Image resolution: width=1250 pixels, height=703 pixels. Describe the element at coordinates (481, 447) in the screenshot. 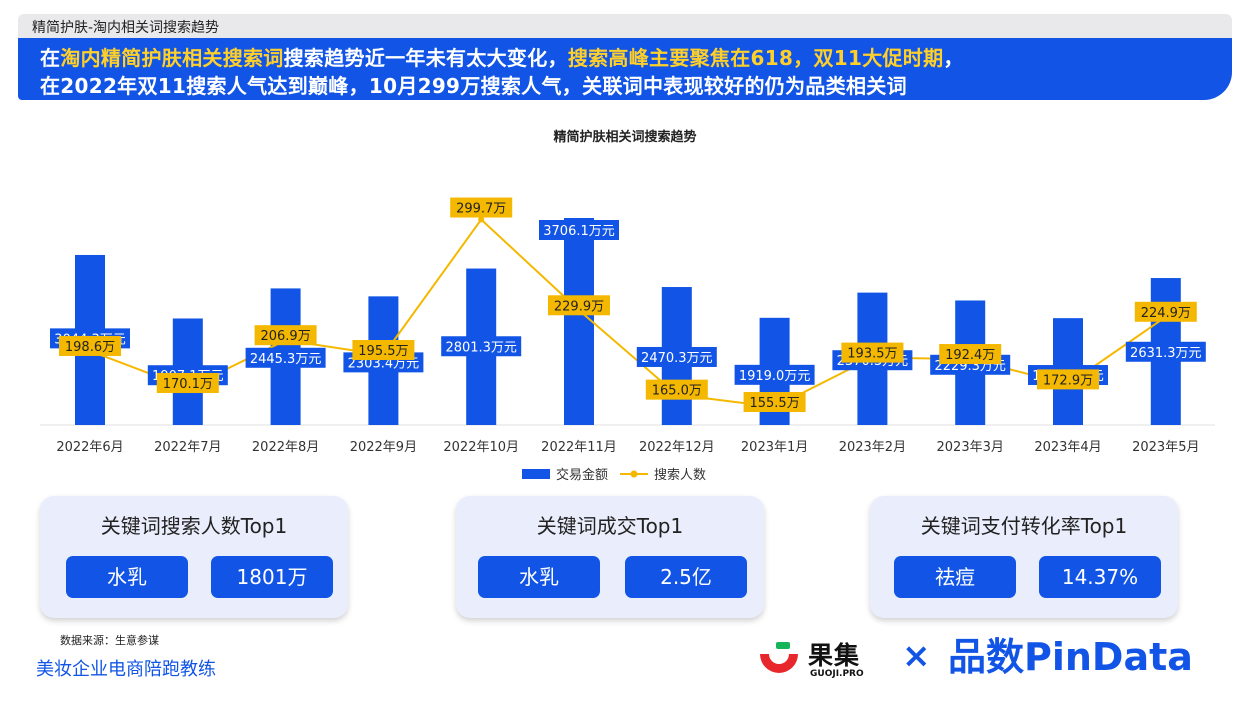

I see `x-tick-label: 2022年10月` at that location.